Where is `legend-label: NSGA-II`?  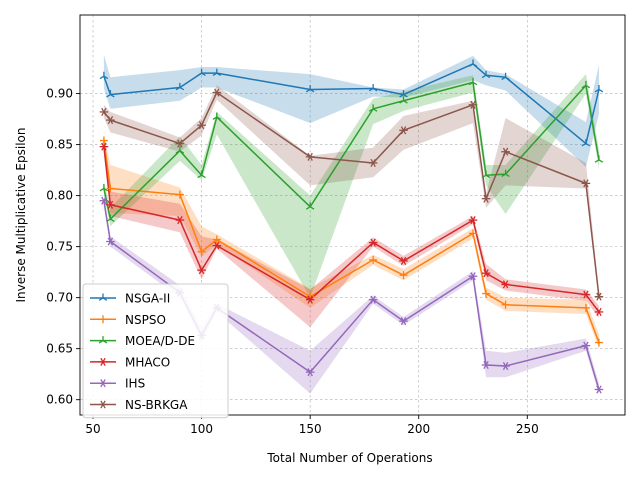
legend-label: NSGA-II is located at coordinates (147, 299).